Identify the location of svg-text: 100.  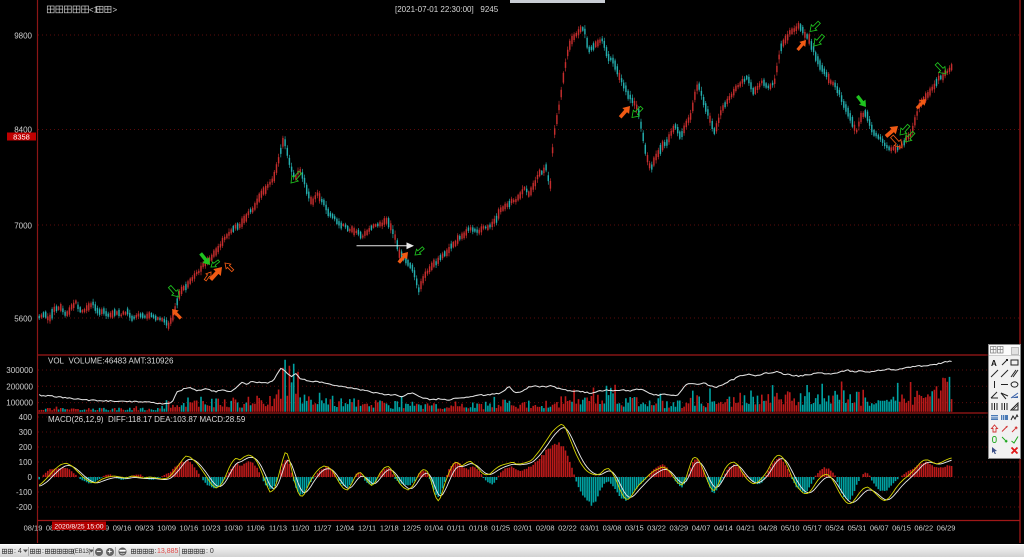
(26, 462).